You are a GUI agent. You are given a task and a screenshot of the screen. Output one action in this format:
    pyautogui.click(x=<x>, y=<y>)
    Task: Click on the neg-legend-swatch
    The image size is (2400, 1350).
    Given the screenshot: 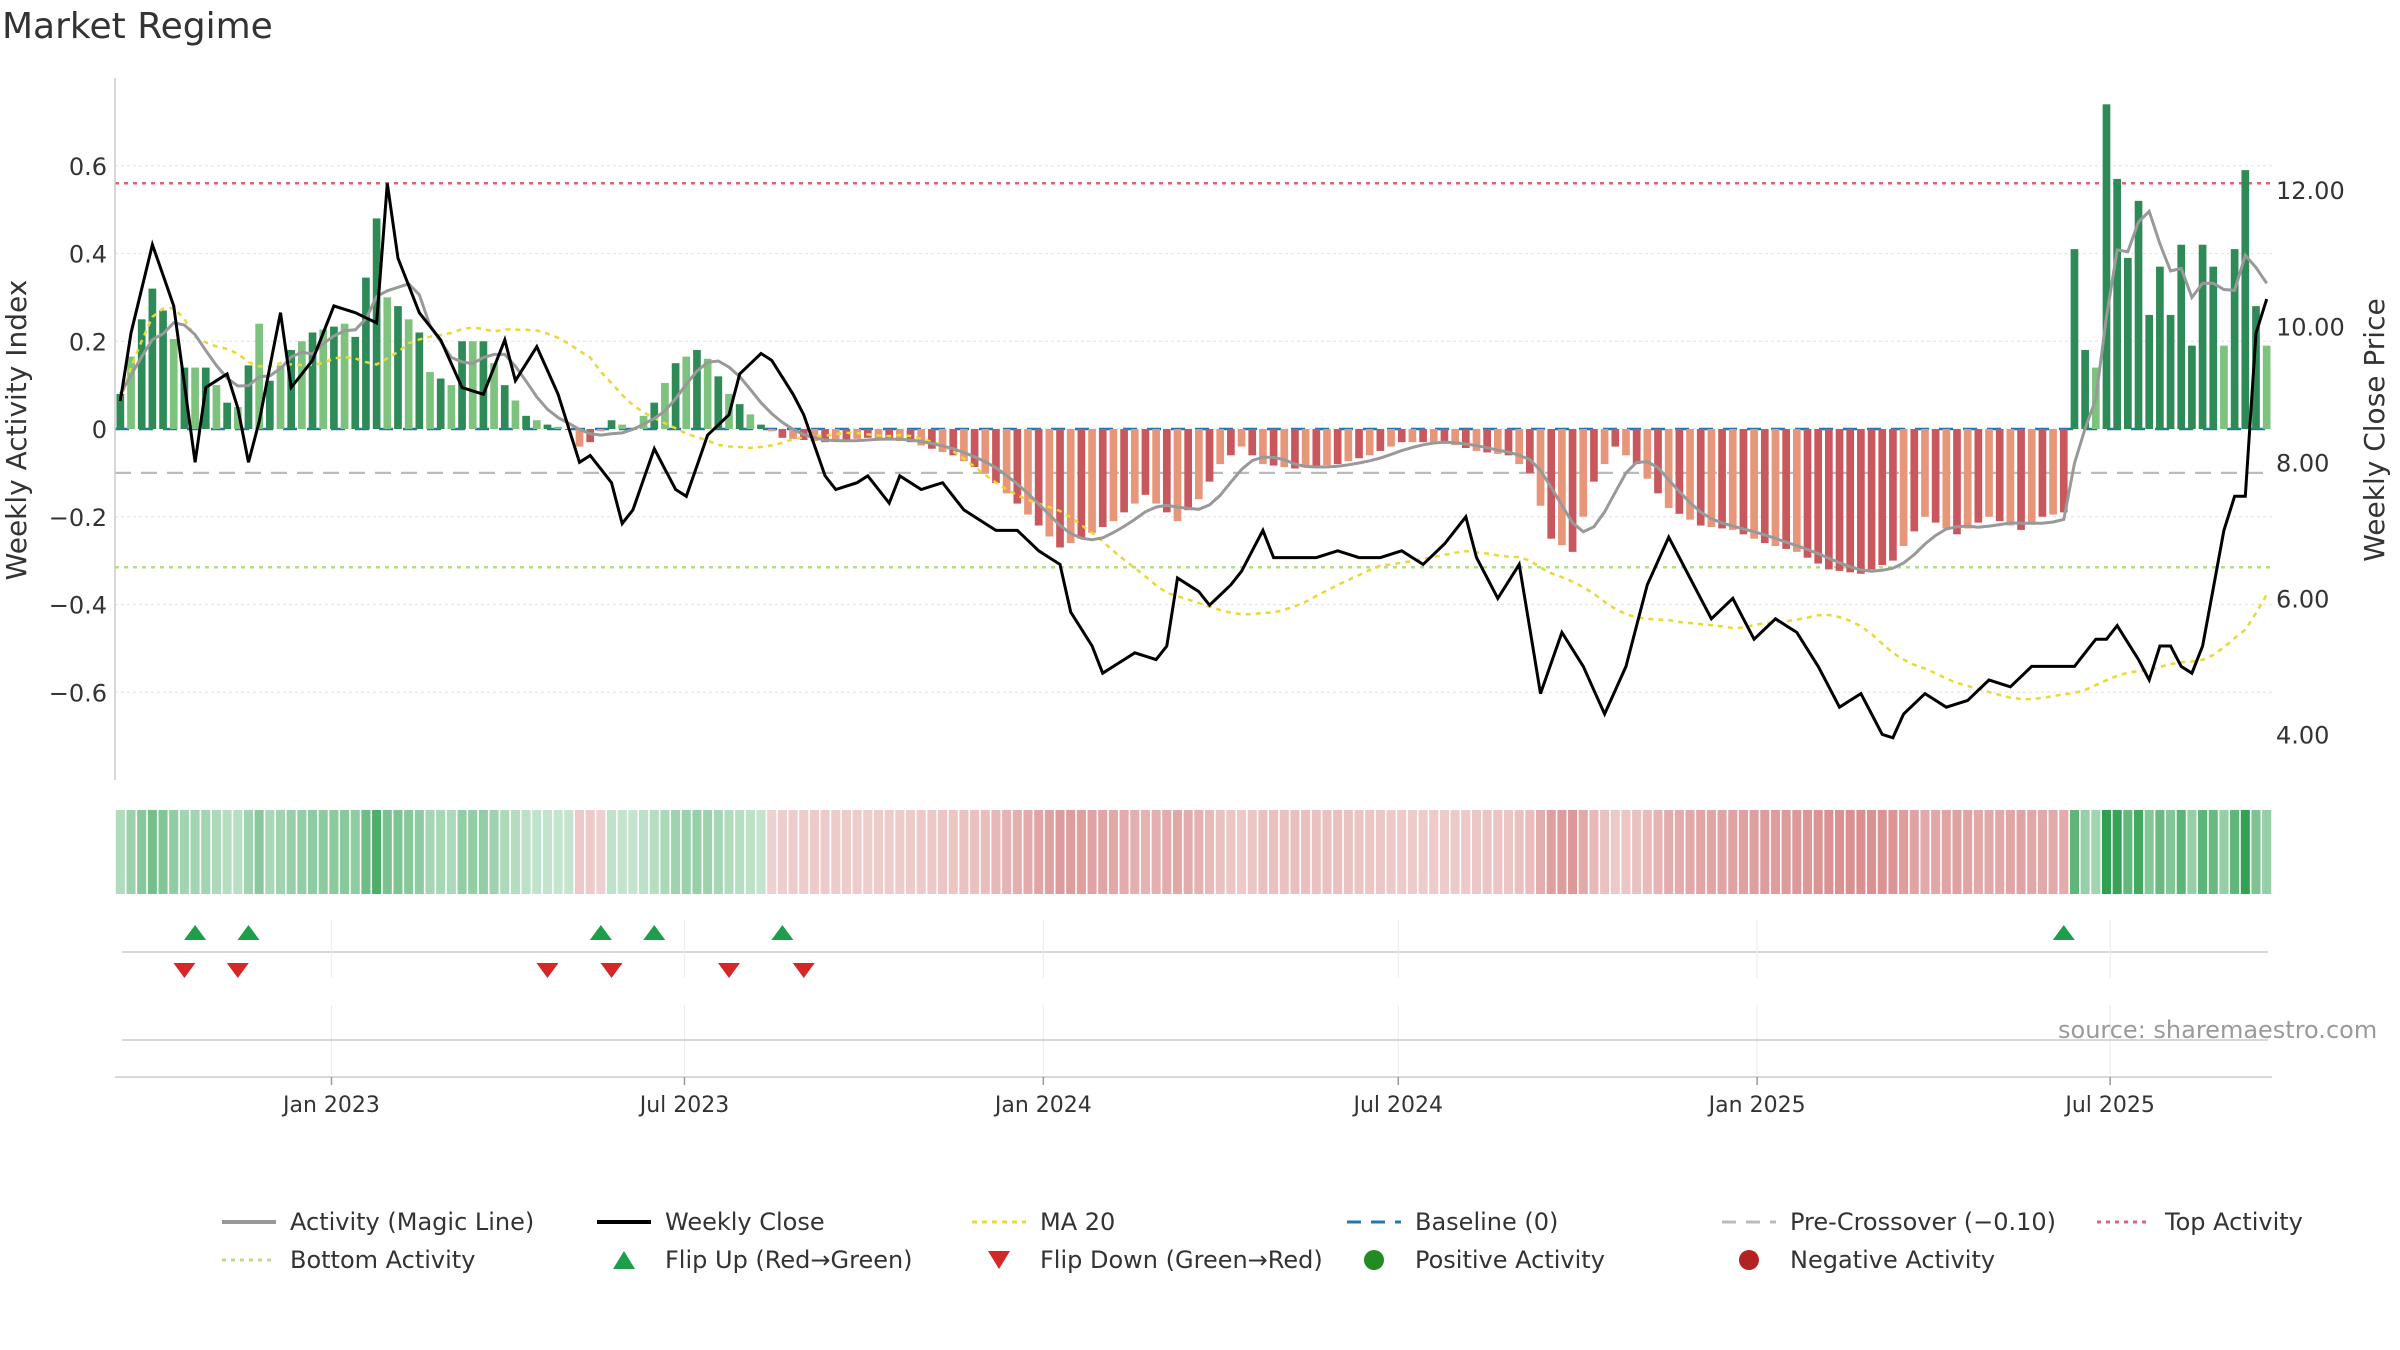 What is the action you would take?
    pyautogui.click(x=1749, y=1260)
    